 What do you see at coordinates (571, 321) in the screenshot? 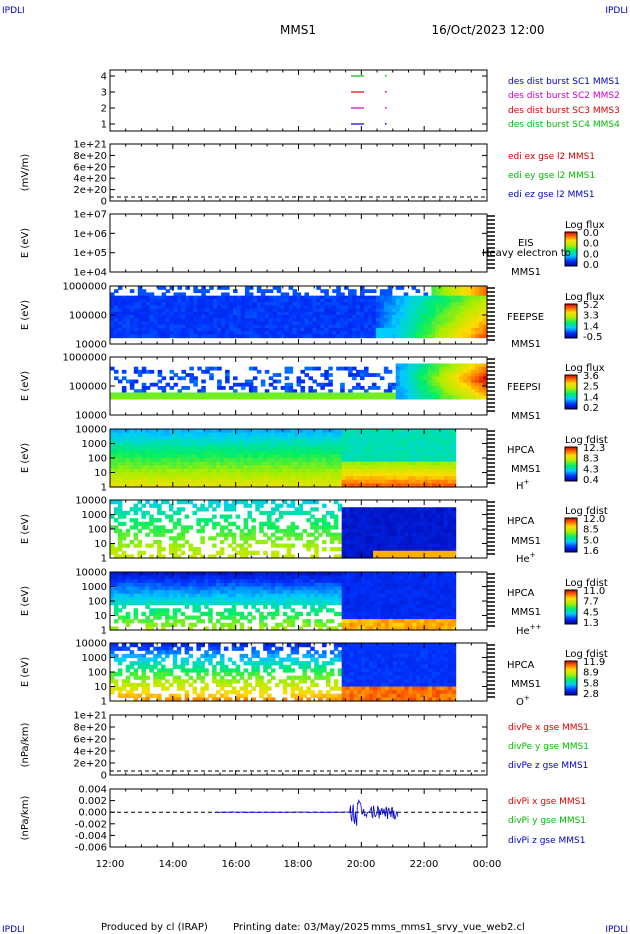
I see `colorbar` at bounding box center [571, 321].